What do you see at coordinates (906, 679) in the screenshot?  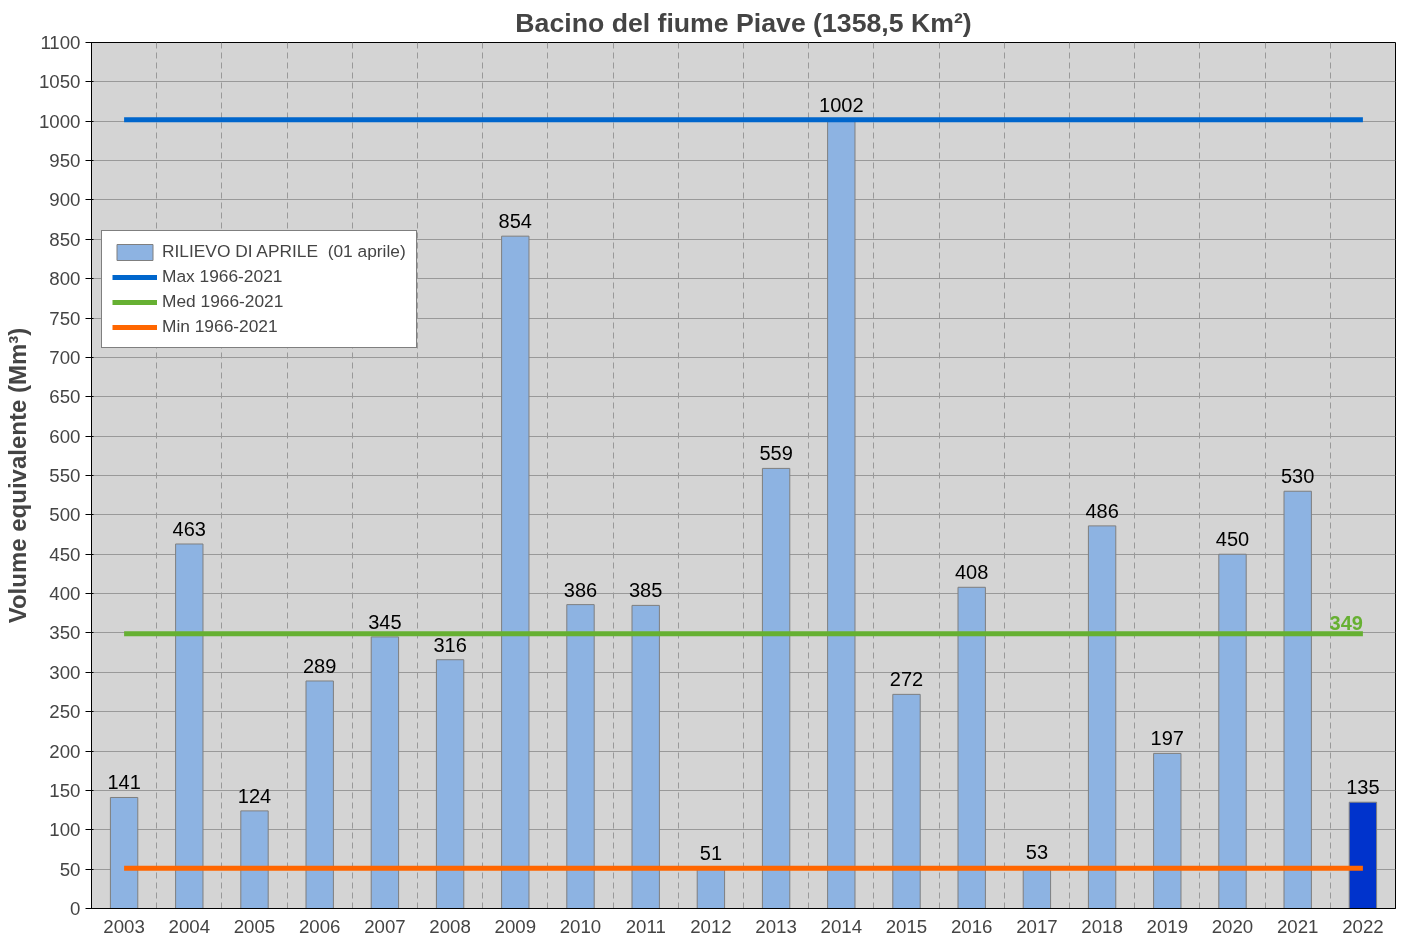 I see `data-label: 272` at bounding box center [906, 679].